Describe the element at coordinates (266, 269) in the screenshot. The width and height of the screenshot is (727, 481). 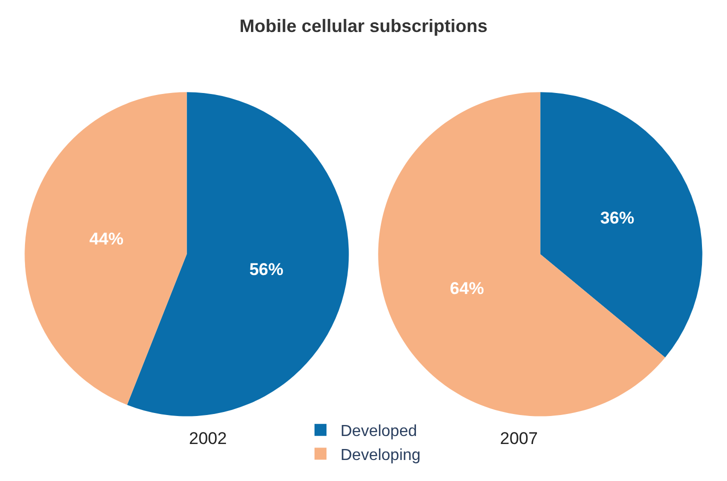
I see `data-label: 56%` at that location.